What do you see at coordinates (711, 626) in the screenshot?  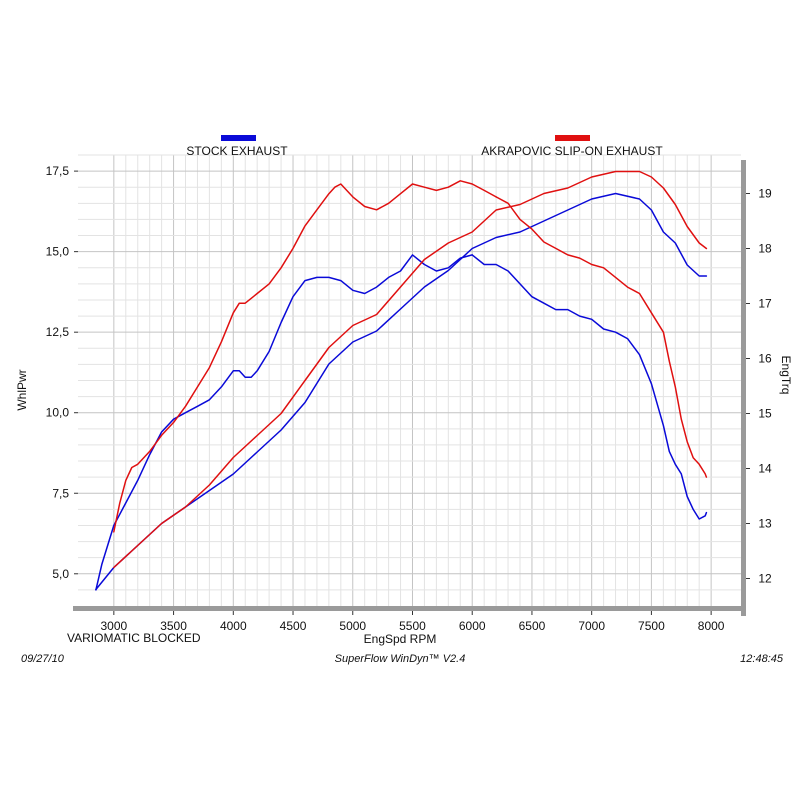 I see `x-tick-label: 8000` at bounding box center [711, 626].